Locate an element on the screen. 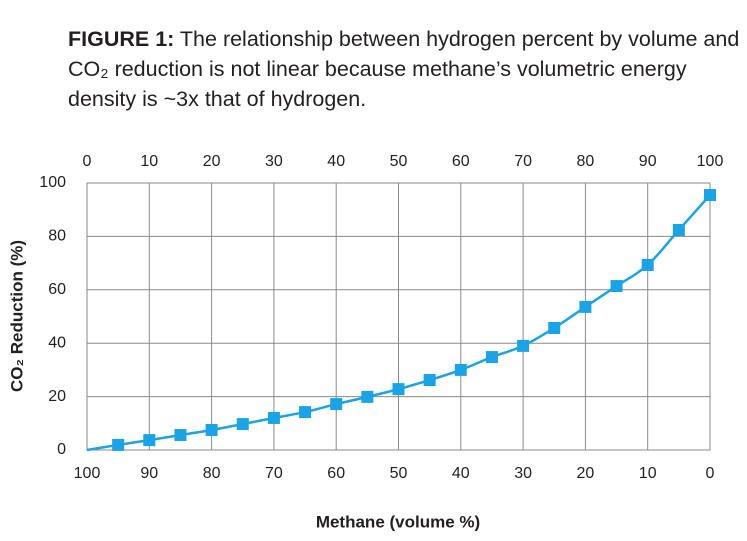  y-tick-label: 80 is located at coordinates (57, 236).